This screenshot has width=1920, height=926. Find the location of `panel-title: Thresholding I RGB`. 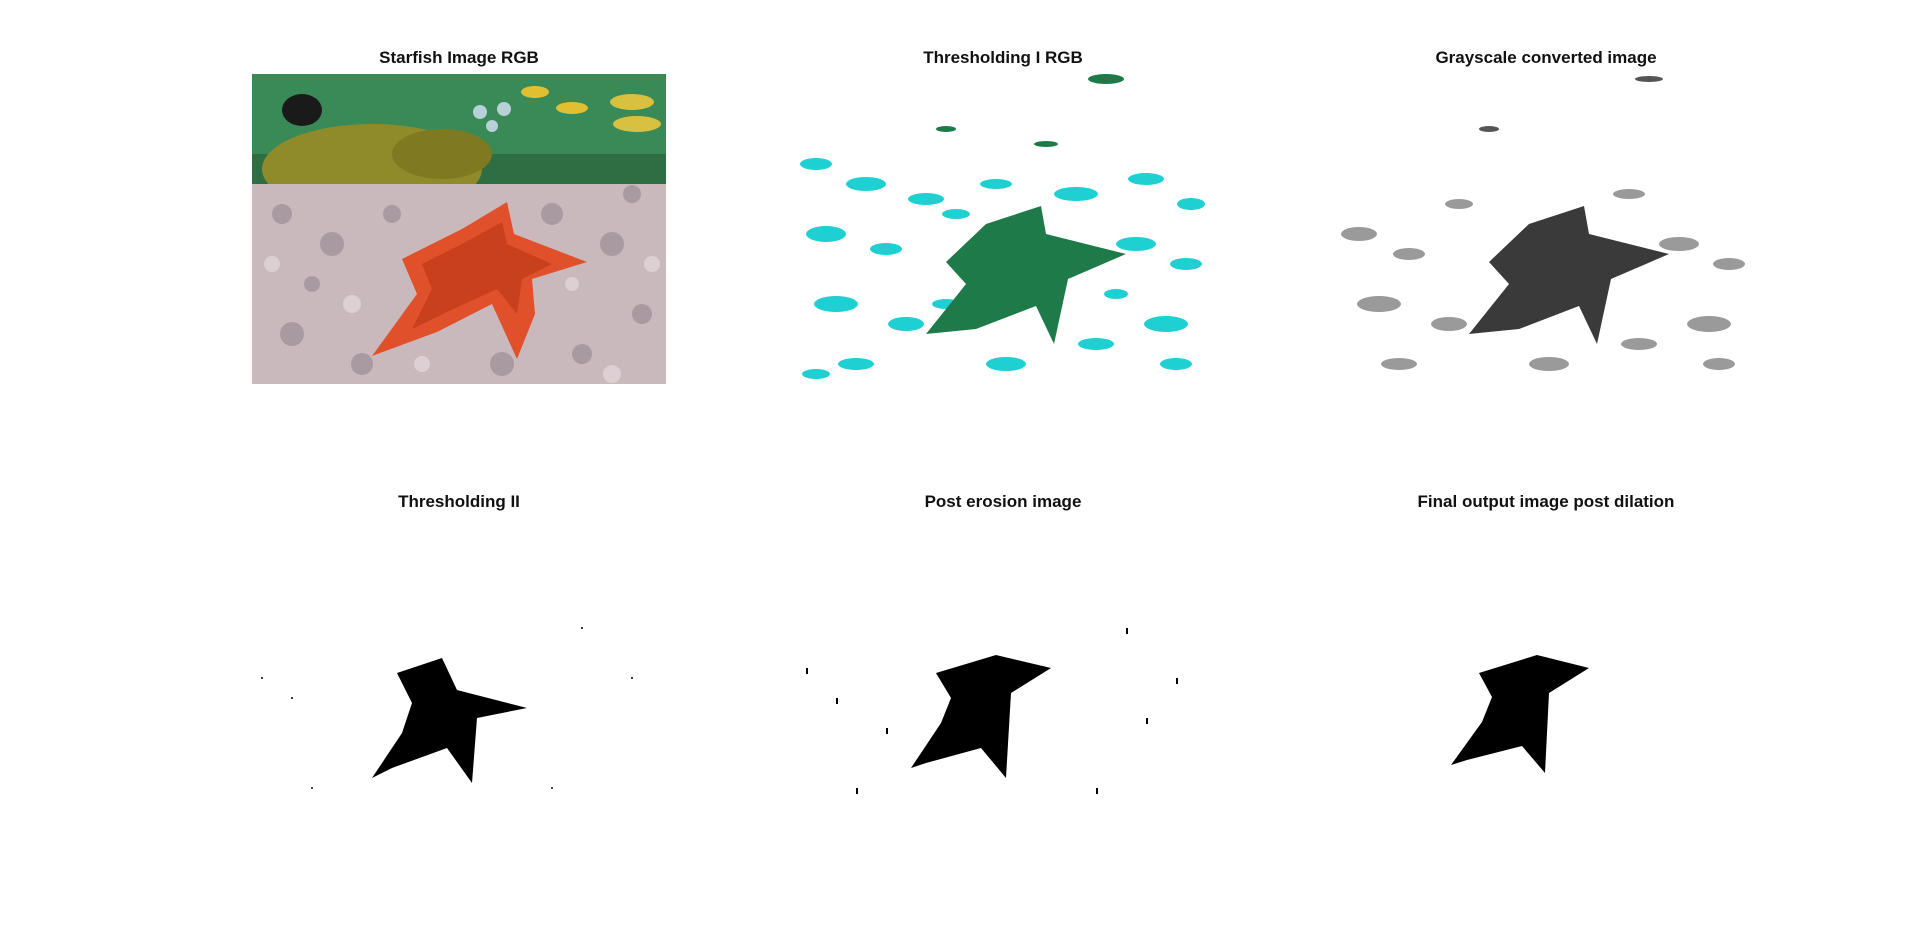

panel-title: Thresholding I RGB is located at coordinates (1003, 57).